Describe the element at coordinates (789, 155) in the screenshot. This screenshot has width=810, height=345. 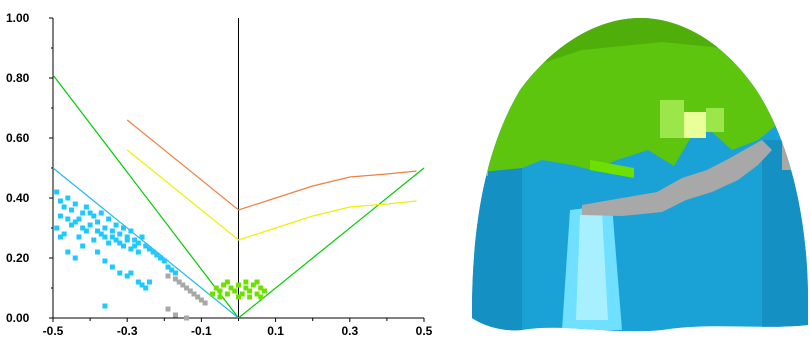
I see `dome-gray-right` at that location.